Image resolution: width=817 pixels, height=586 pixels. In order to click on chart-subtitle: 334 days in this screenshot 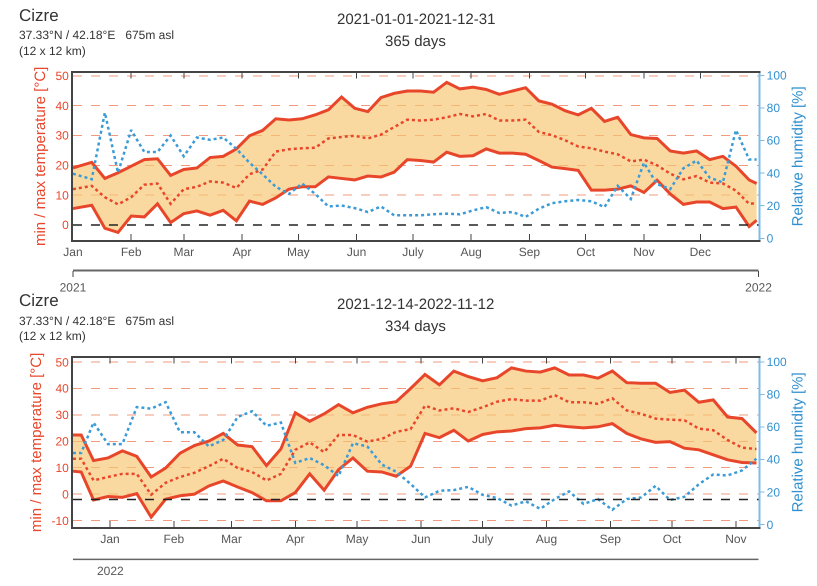, I will do `click(415, 326)`.